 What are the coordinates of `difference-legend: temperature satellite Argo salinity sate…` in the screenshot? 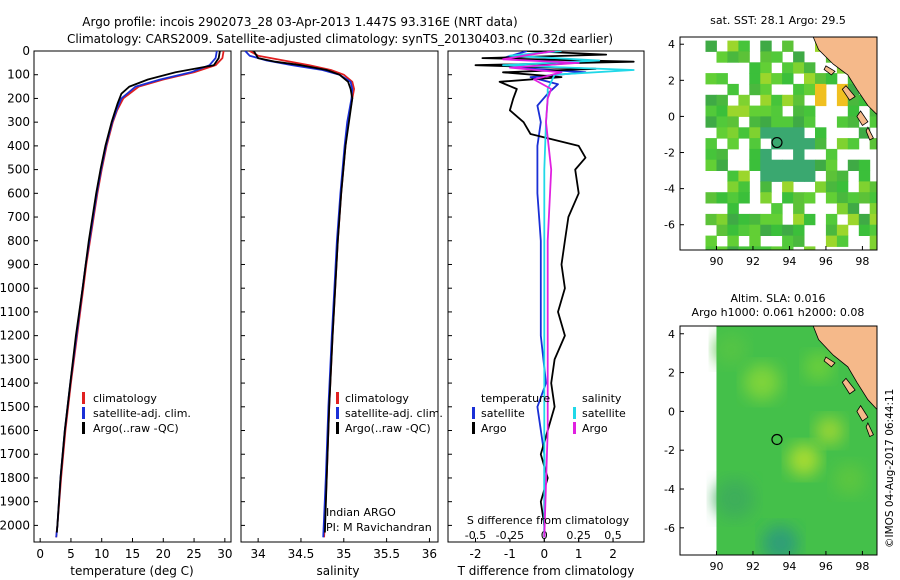 It's located at (549, 413).